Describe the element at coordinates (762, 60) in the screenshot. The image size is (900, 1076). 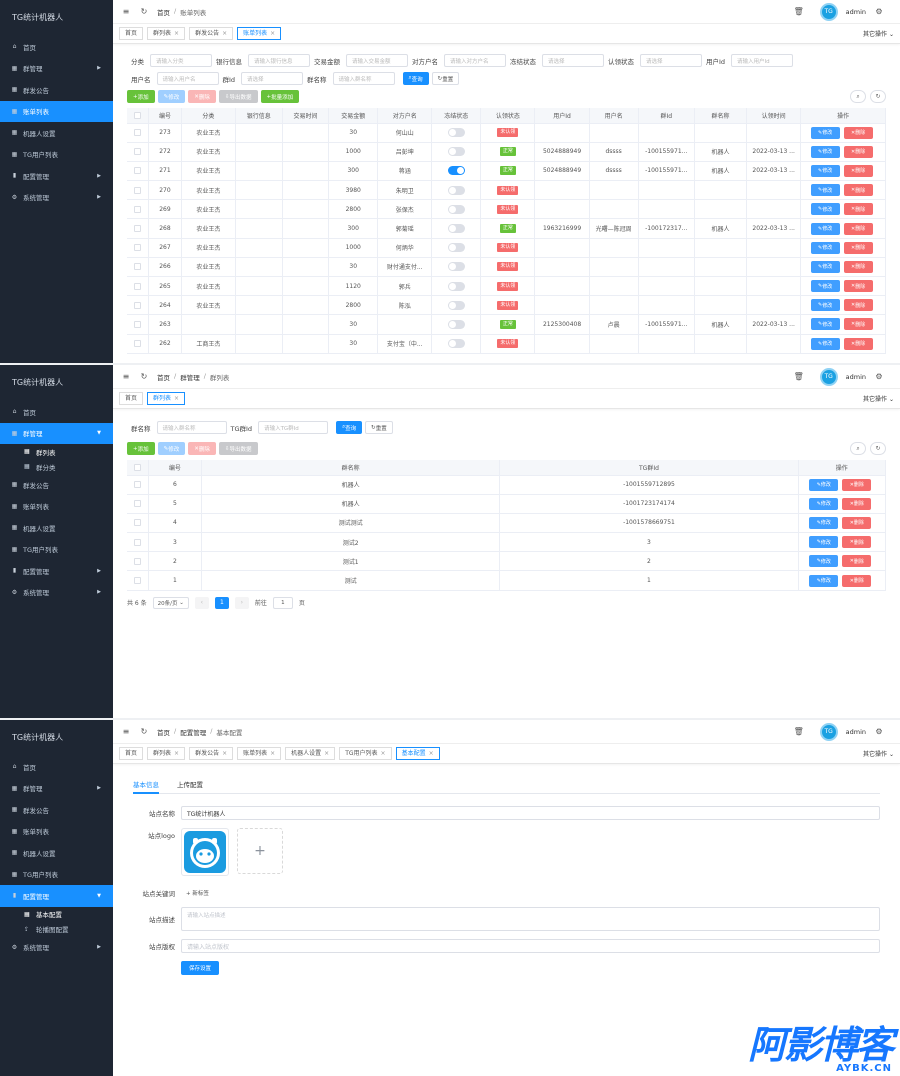
I see `filter-input: 请输入用户Id` at that location.